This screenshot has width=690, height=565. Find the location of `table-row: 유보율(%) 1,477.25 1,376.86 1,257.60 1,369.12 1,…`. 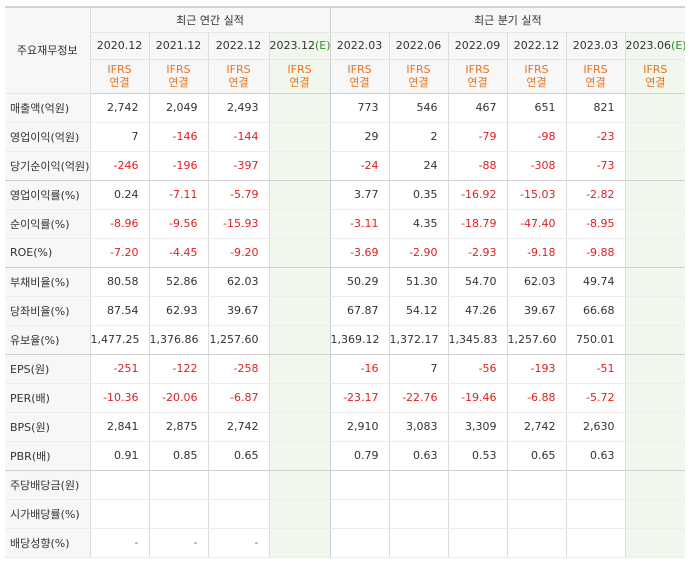

table-row: 유보율(%) 1,477.25 1,376.86 1,257.60 1,369.12 1,… is located at coordinates (345, 340).